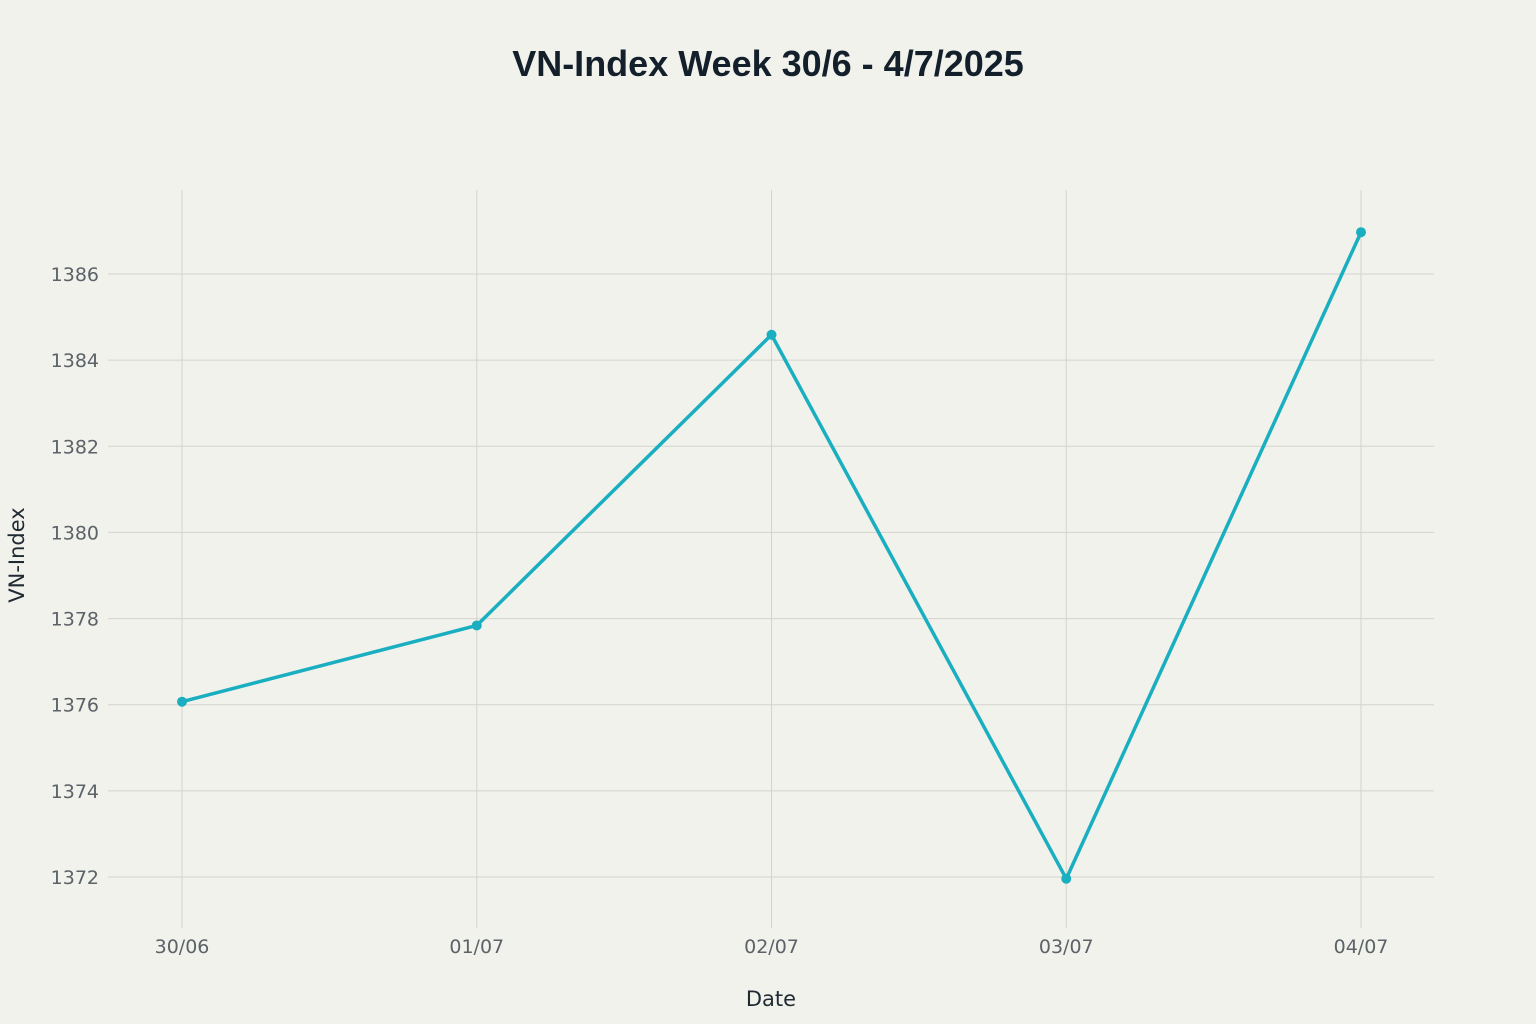 Image resolution: width=1536 pixels, height=1024 pixels. Describe the element at coordinates (182, 947) in the screenshot. I see `x-tick-label: 30/06` at that location.